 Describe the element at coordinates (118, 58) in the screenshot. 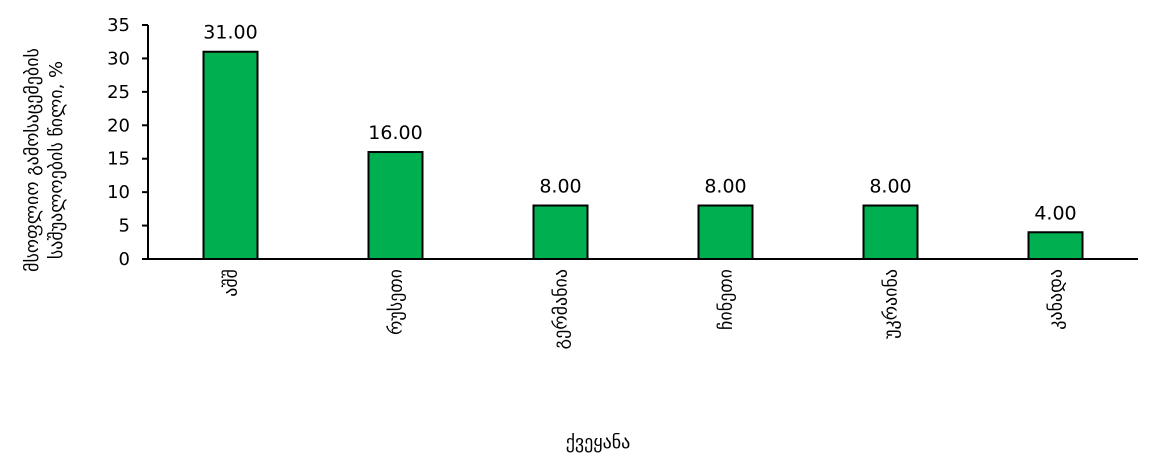

I see `y-tick-label: 30` at that location.